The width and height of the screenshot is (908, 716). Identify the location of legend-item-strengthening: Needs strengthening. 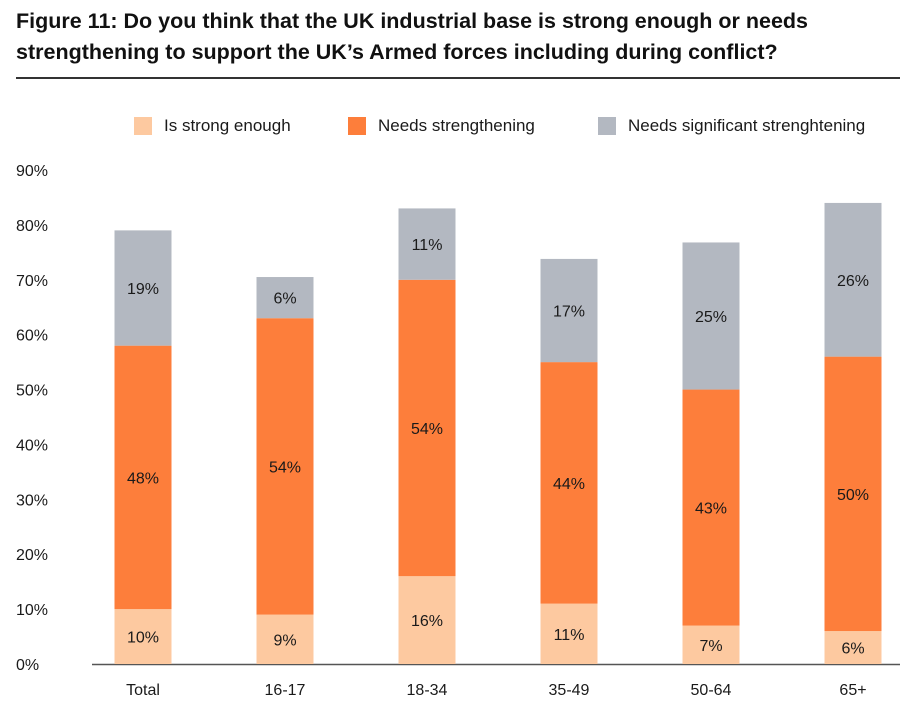
(441, 126).